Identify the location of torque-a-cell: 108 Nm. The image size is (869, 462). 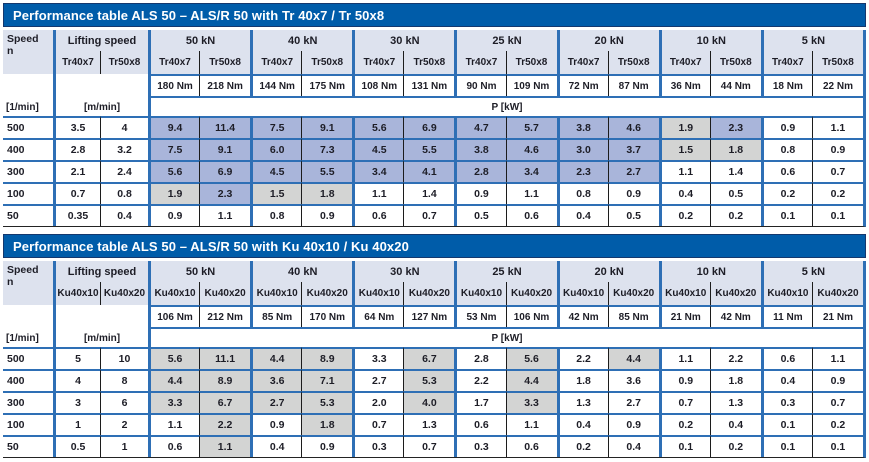
(378, 85).